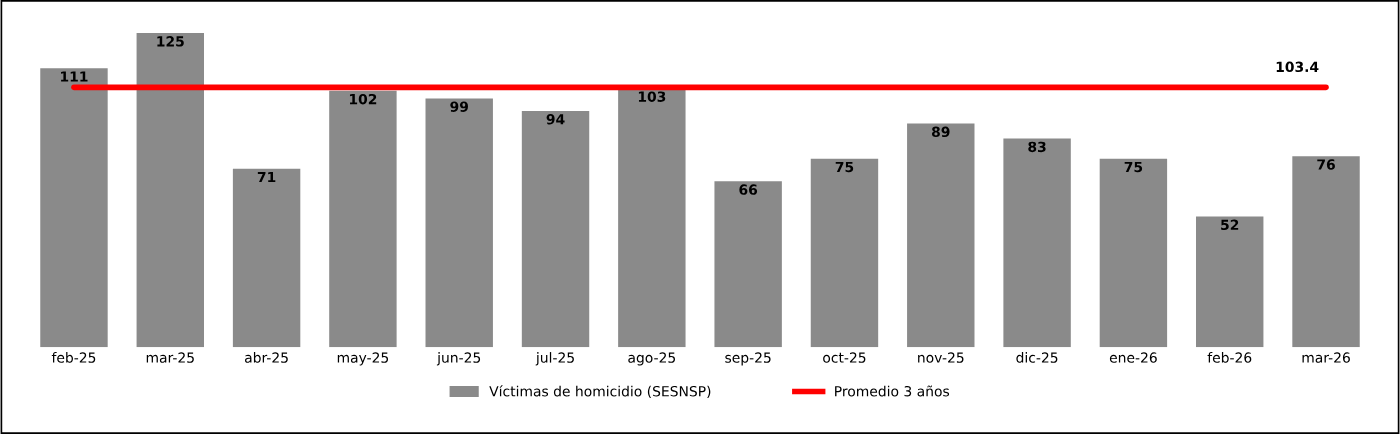 Image resolution: width=1400 pixels, height=434 pixels. Describe the element at coordinates (74, 76) in the screenshot. I see `data-label: 111` at that location.